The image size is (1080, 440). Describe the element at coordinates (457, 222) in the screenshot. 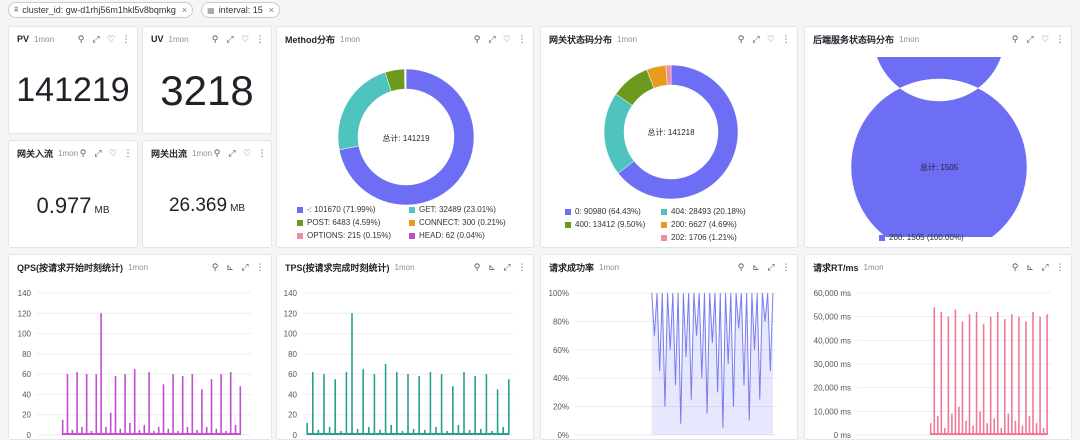

I see `legend-item: CONNECT: 300 (0.21%)` at that location.